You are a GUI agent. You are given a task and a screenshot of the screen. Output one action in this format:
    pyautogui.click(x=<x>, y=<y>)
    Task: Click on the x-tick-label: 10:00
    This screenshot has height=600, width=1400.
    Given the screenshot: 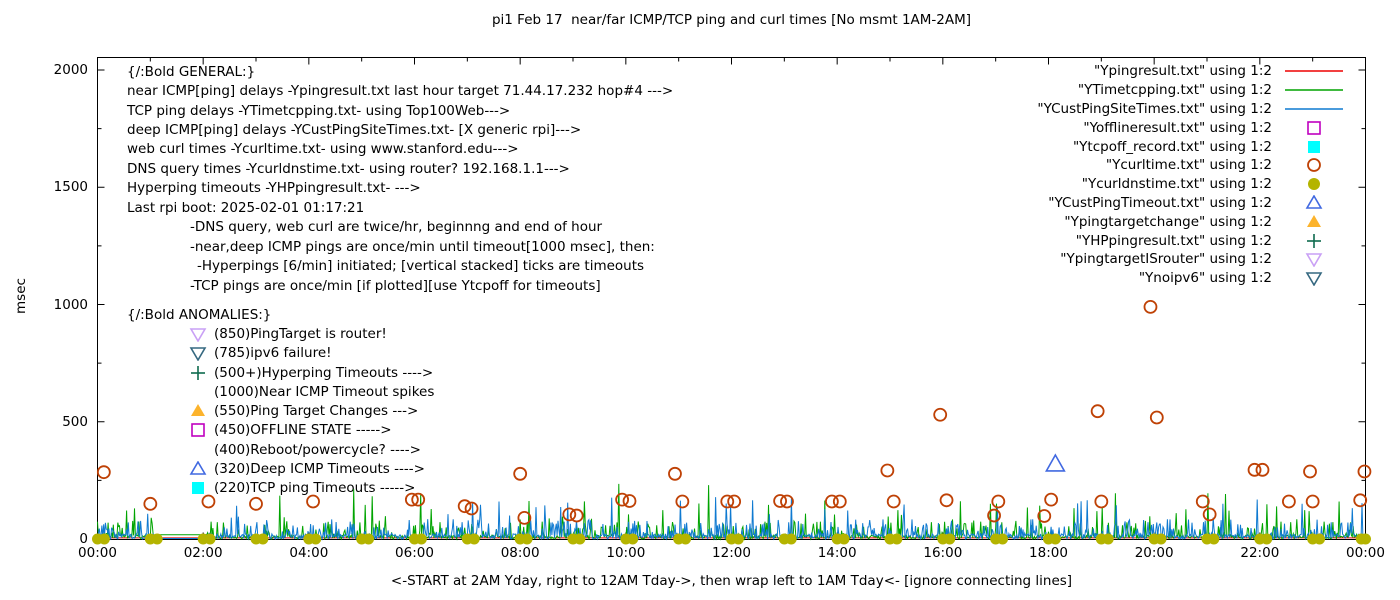 What is the action you would take?
    pyautogui.click(x=626, y=553)
    